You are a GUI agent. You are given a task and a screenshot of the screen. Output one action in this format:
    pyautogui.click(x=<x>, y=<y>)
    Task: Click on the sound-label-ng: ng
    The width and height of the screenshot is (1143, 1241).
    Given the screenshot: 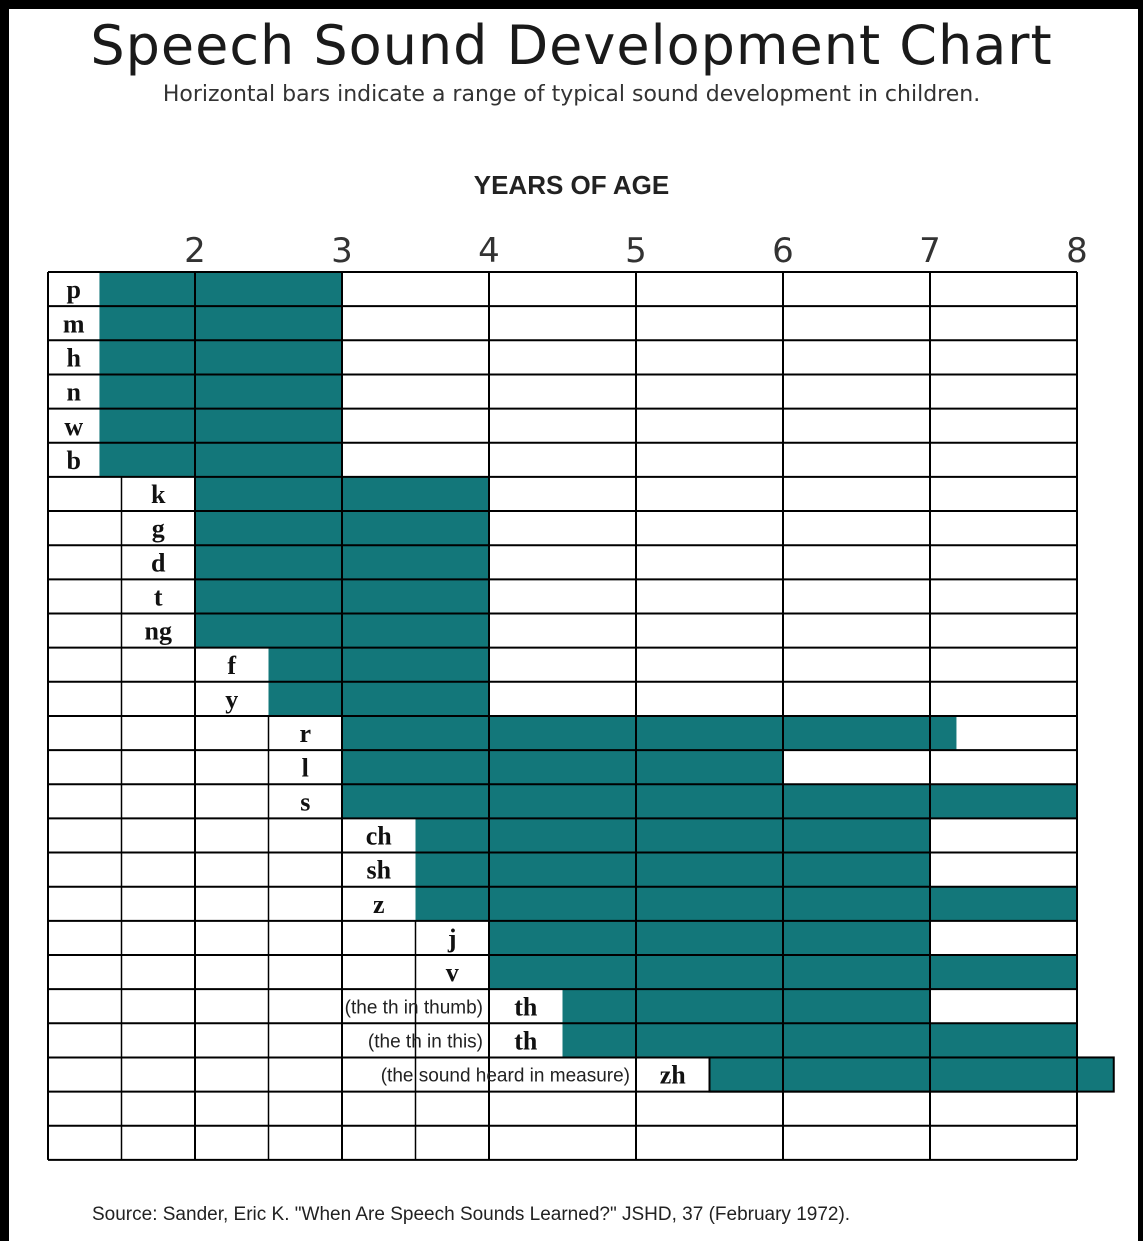 What is the action you would take?
    pyautogui.click(x=158, y=631)
    